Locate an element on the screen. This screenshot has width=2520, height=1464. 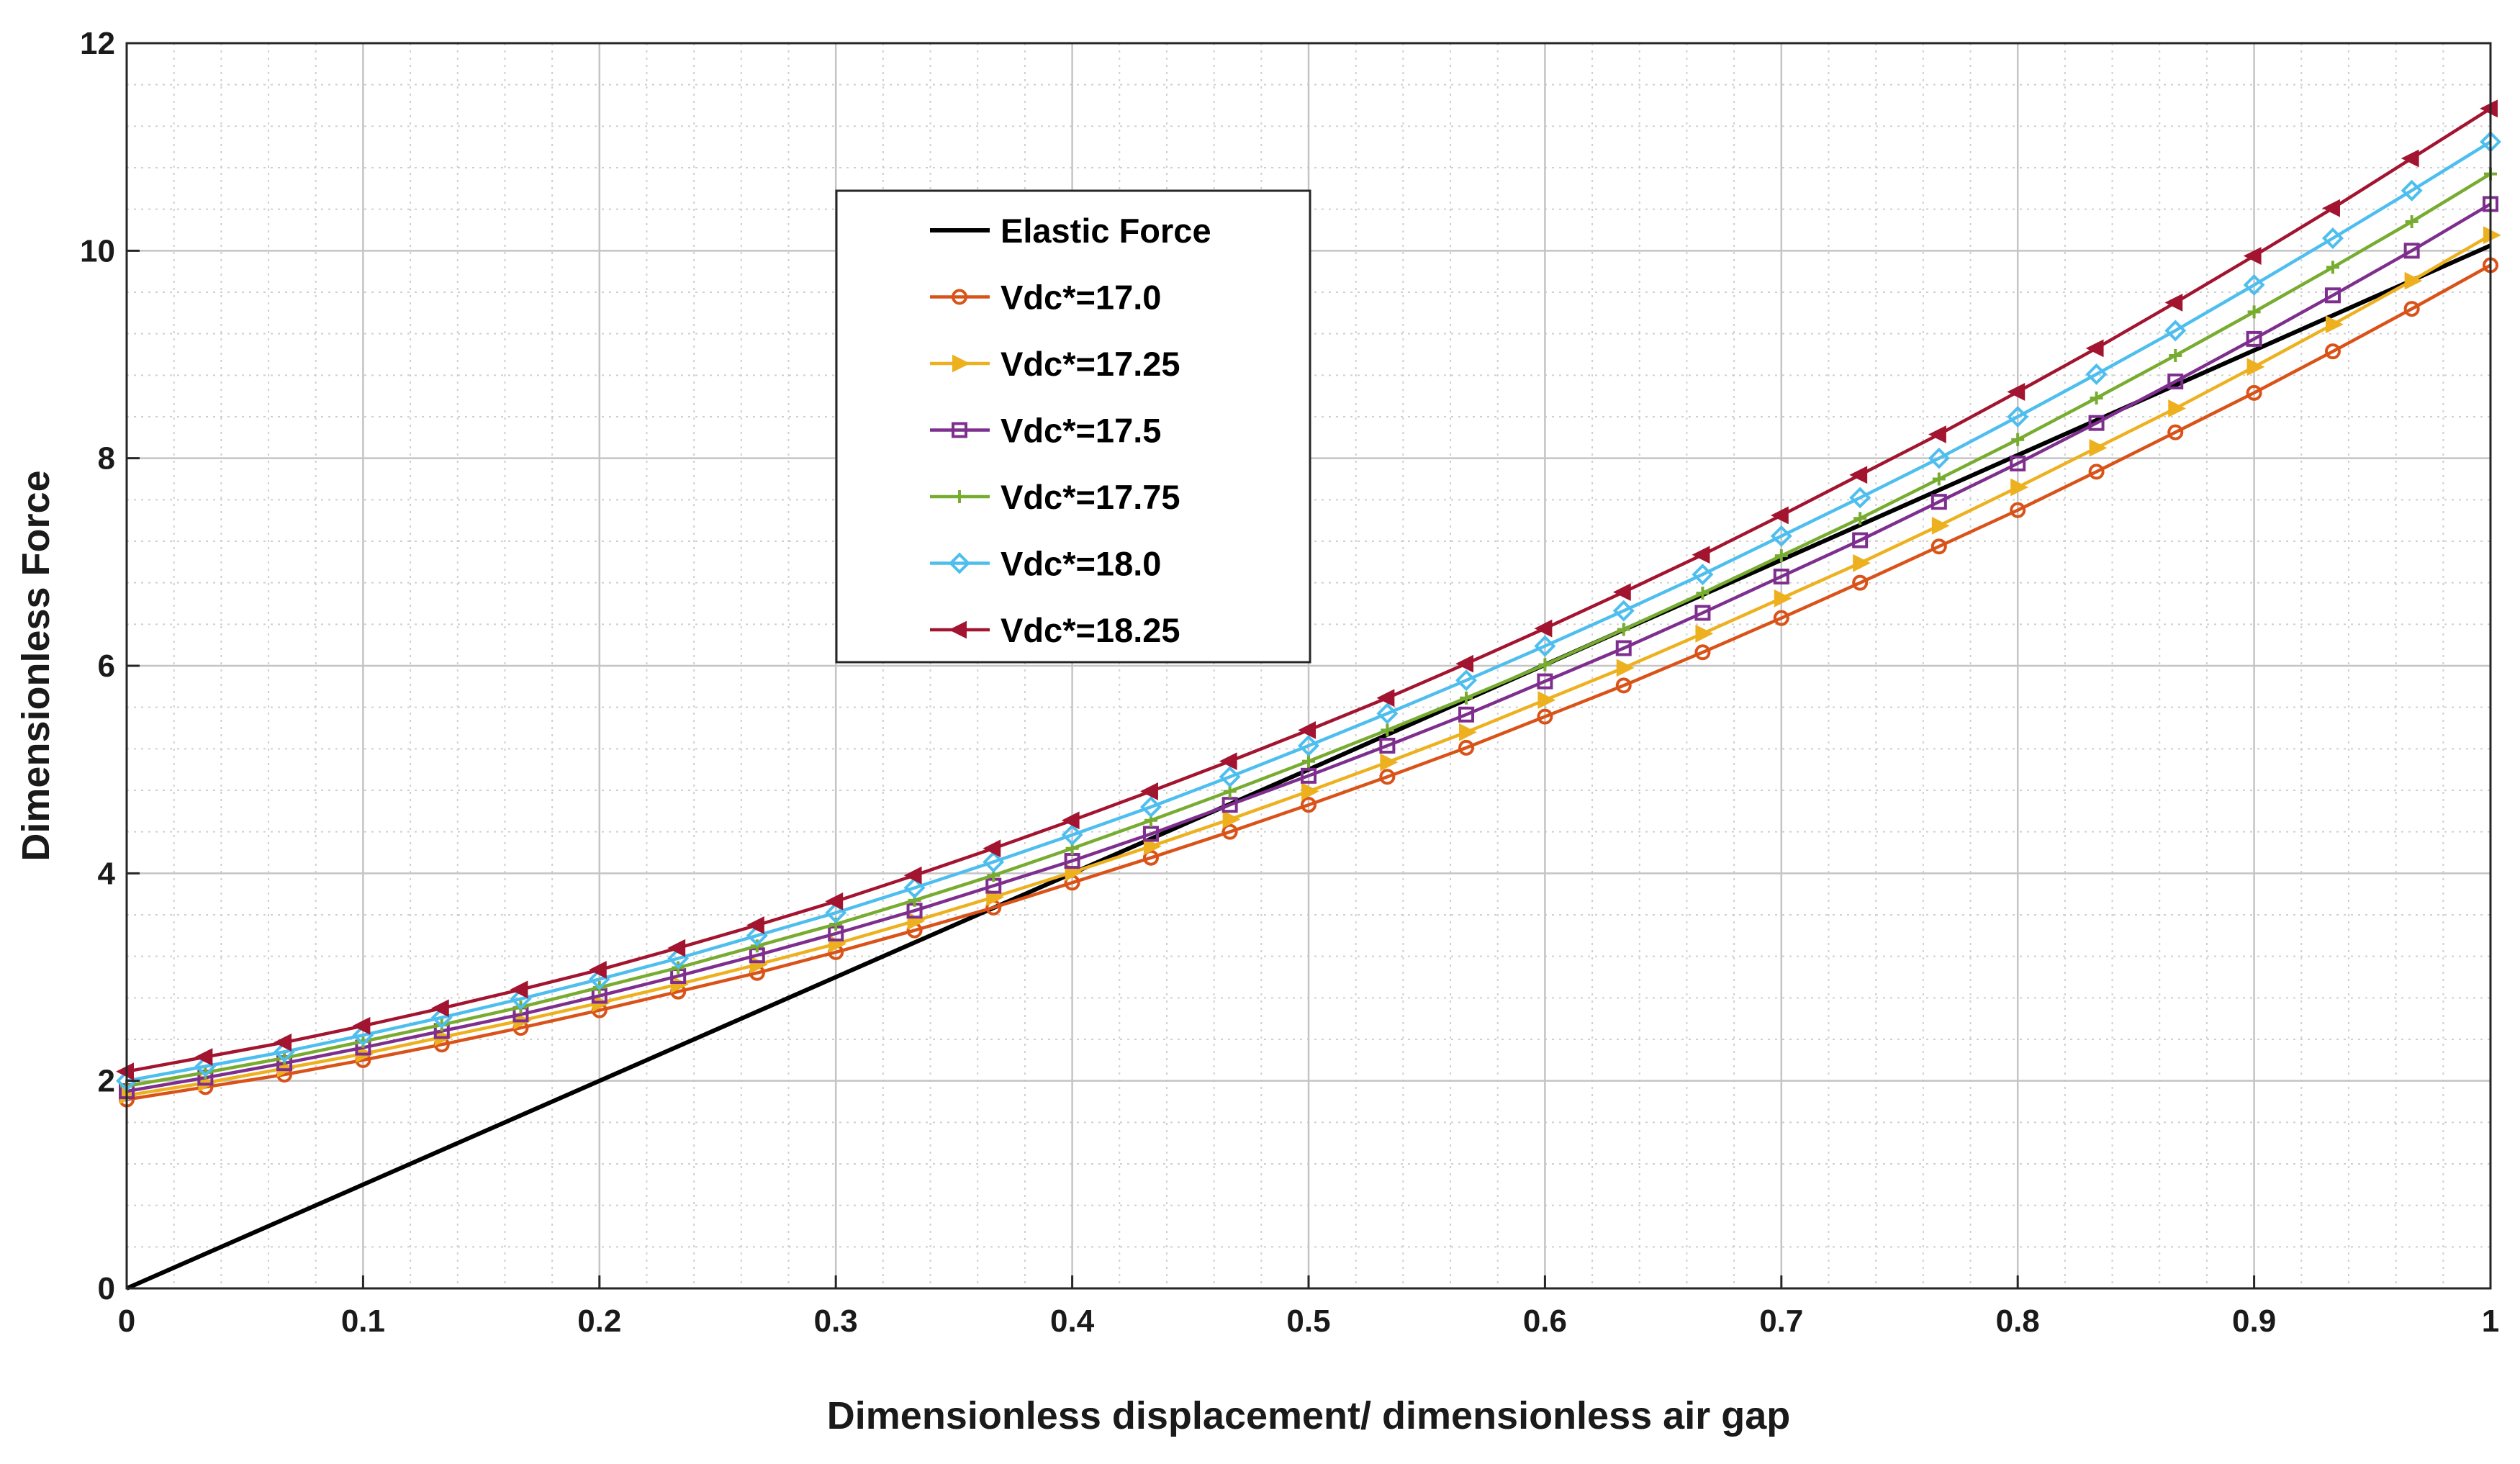
legend-entry: Vdc*=17.5 is located at coordinates (1045, 431).